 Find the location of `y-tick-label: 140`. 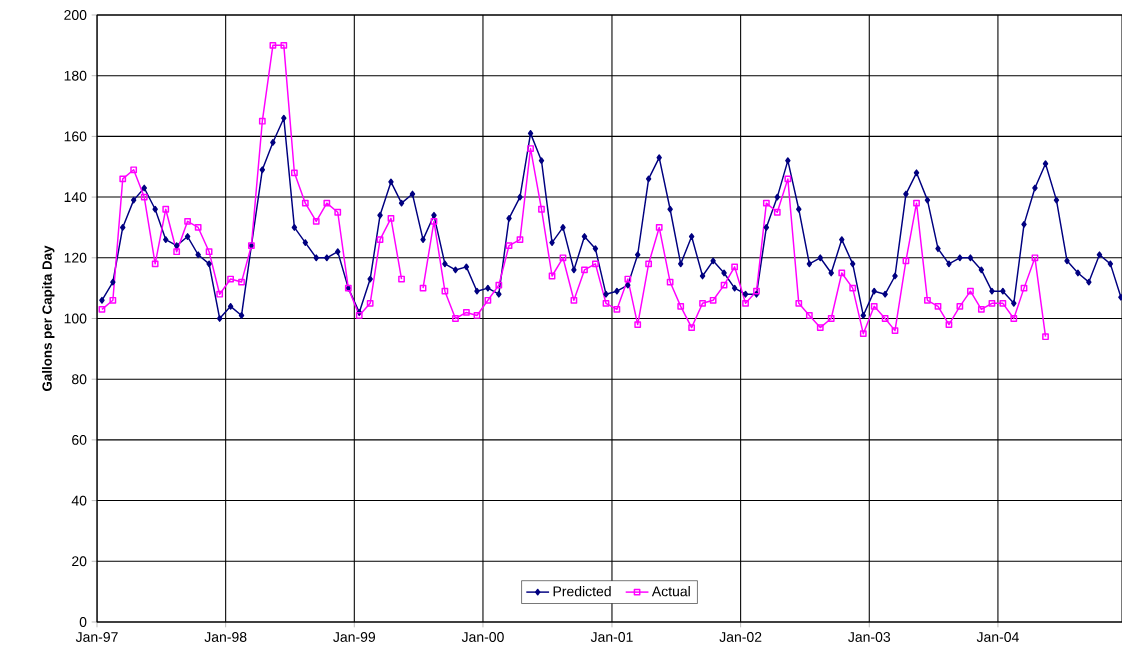

y-tick-label: 140 is located at coordinates (75, 197).